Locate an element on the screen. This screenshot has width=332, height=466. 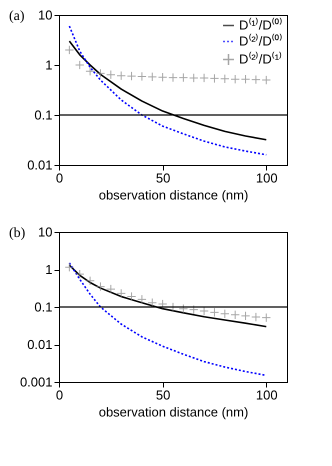
y-tick-label: 0.001 is located at coordinates (36, 382).